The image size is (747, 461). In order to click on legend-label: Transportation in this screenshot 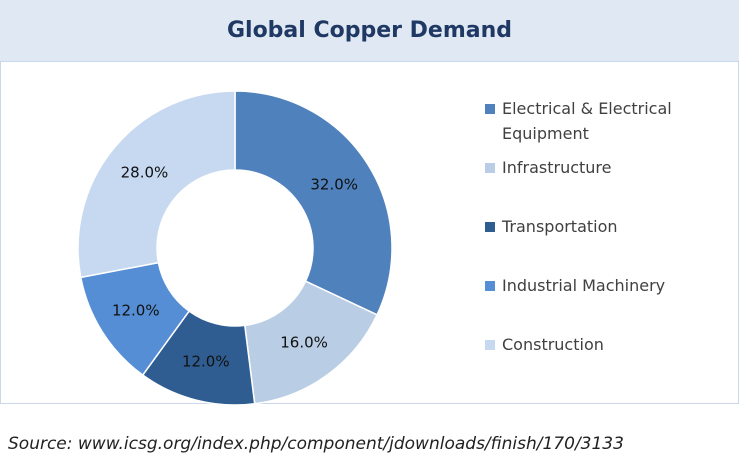, I will do `click(560, 226)`.